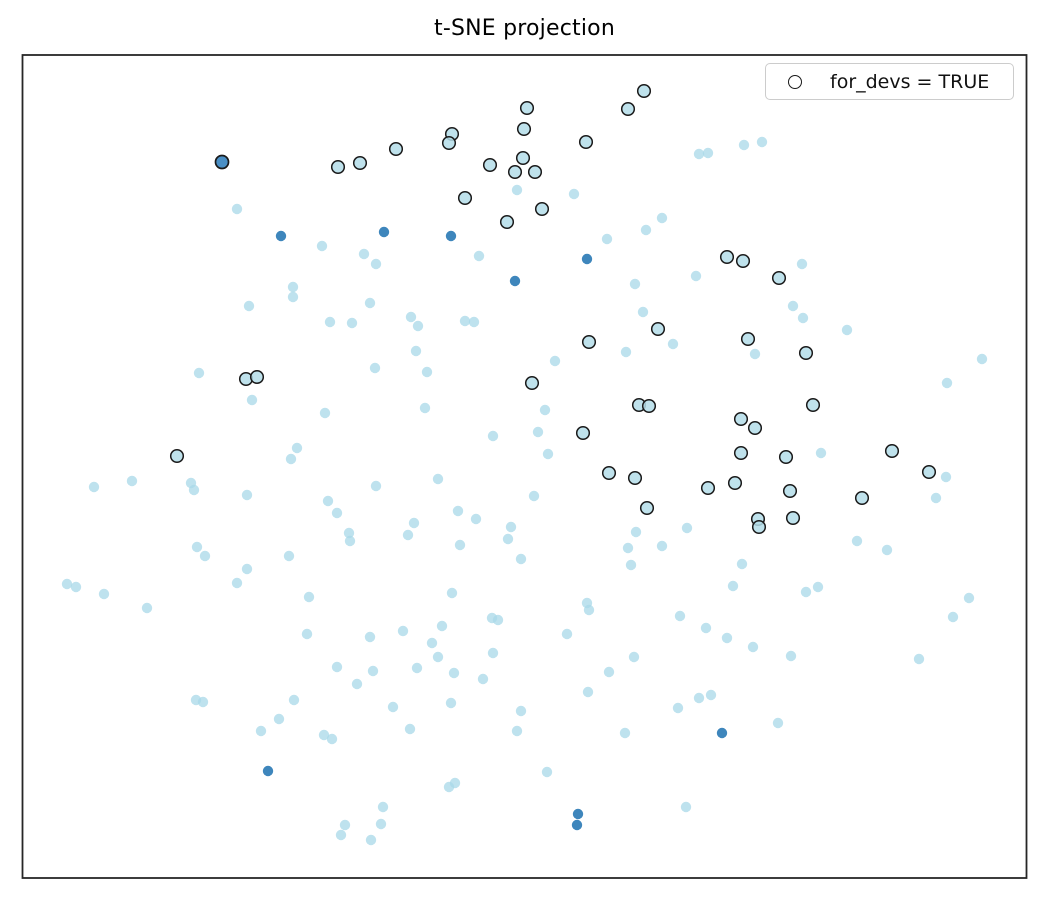  What do you see at coordinates (524, 28) in the screenshot?
I see `chart-title: t-SNE projection` at bounding box center [524, 28].